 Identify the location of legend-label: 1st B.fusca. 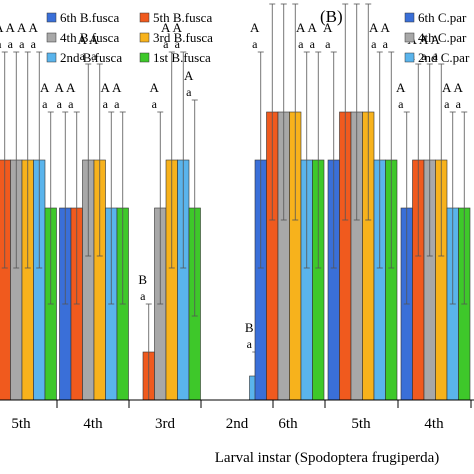
(182, 57).